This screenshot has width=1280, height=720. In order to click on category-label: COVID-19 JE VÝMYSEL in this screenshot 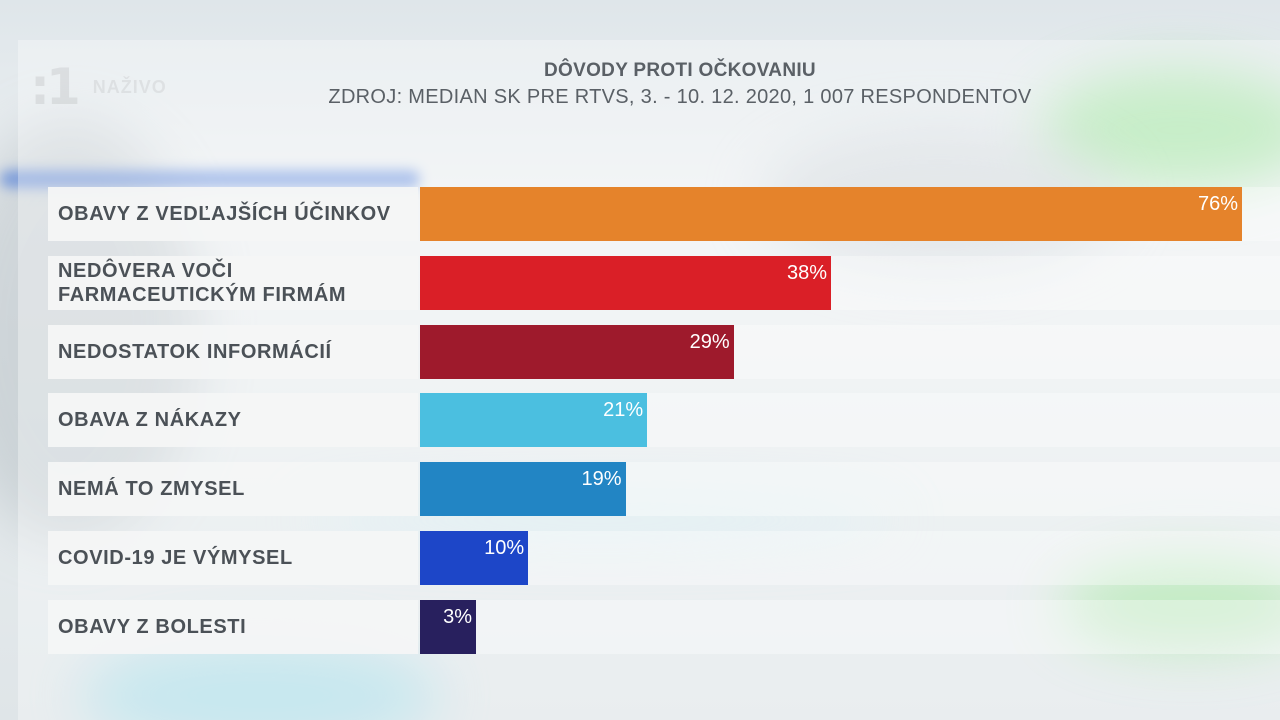, I will do `click(233, 558)`.